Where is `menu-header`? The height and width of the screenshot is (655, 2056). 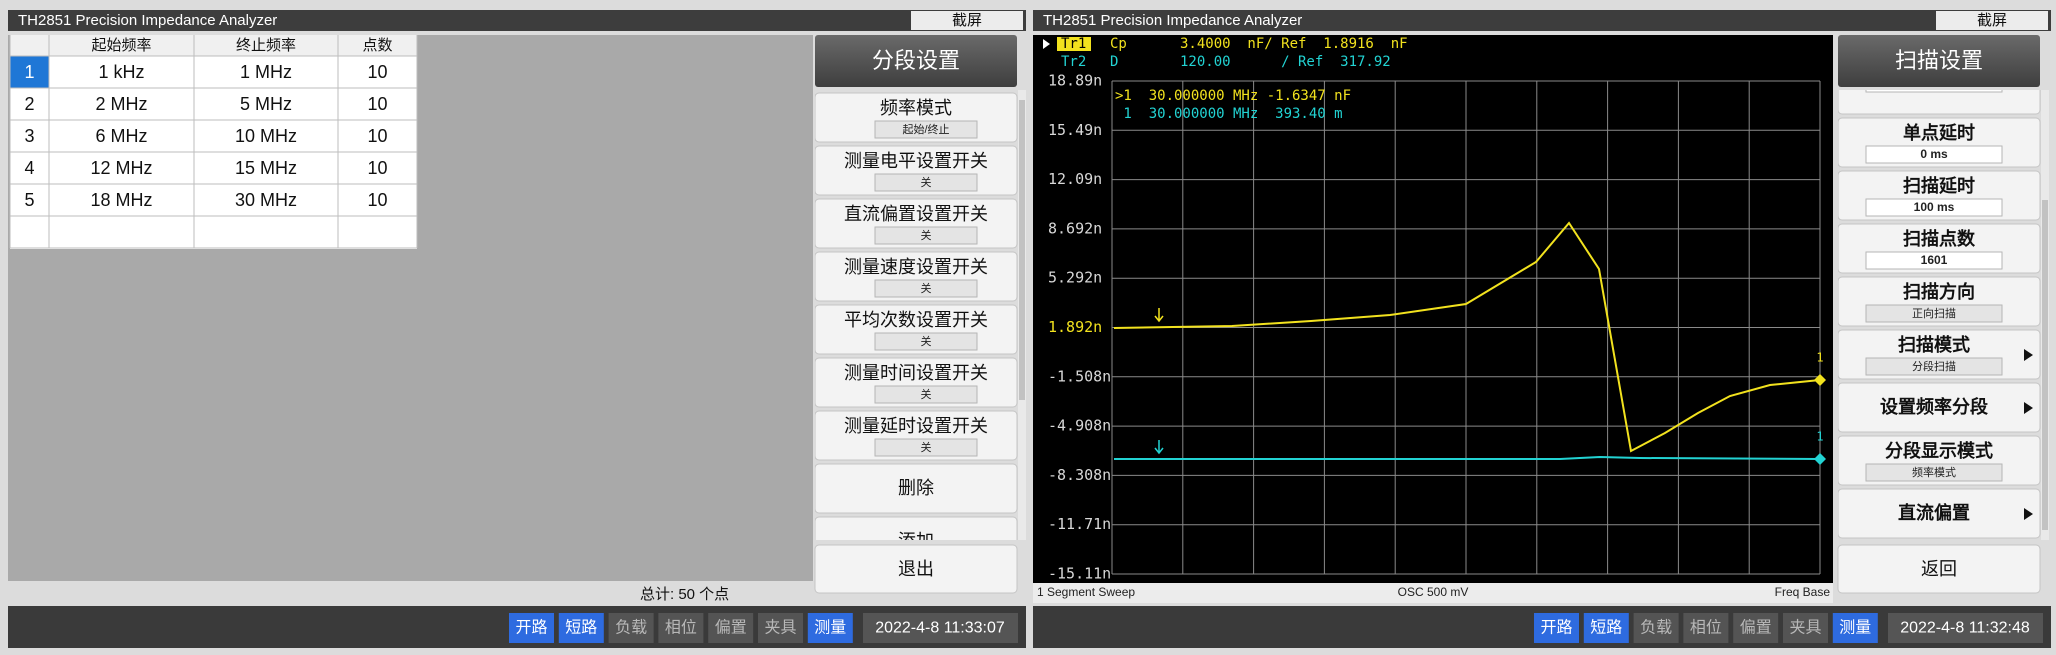 menu-header is located at coordinates (1939, 61).